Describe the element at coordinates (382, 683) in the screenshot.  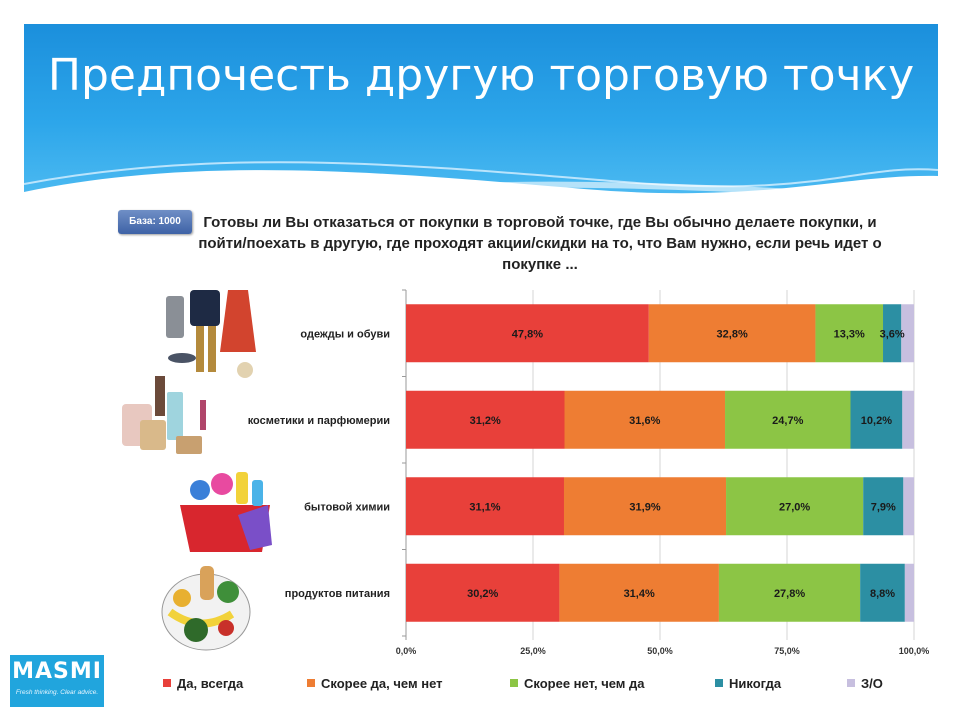
I see `legend-label: Скорее да, чем нет` at that location.